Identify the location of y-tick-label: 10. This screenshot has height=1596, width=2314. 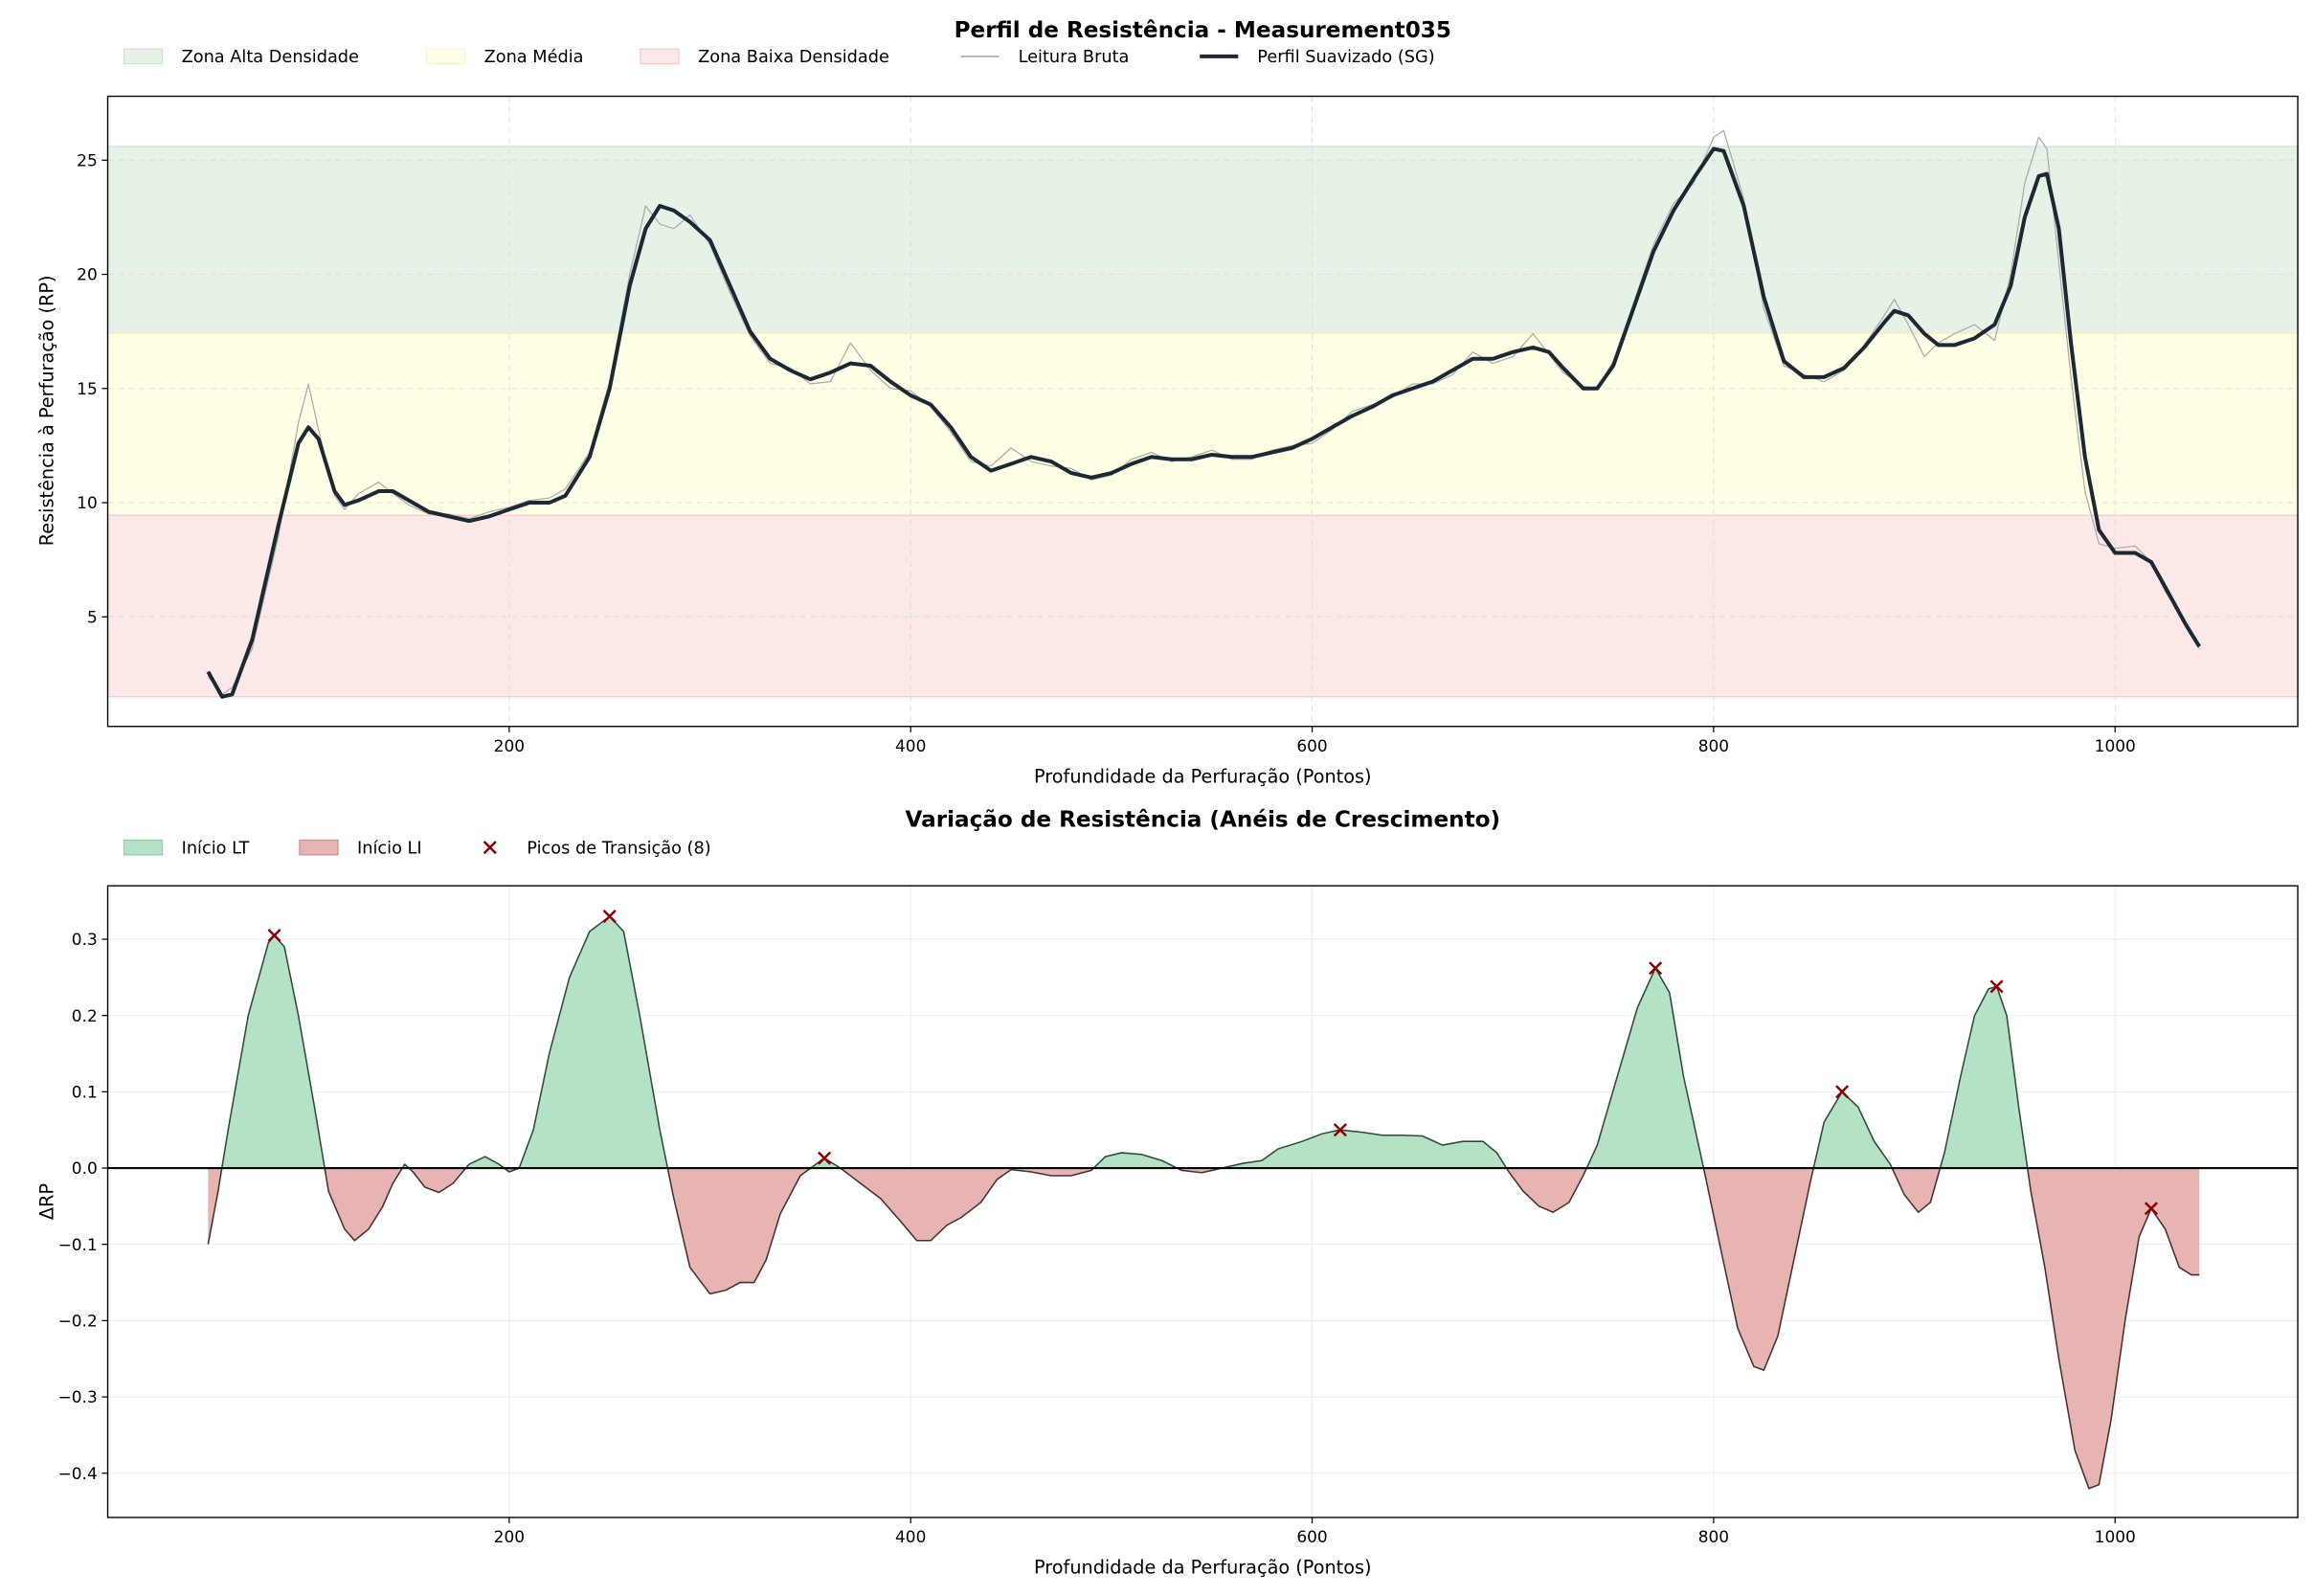
(88, 502).